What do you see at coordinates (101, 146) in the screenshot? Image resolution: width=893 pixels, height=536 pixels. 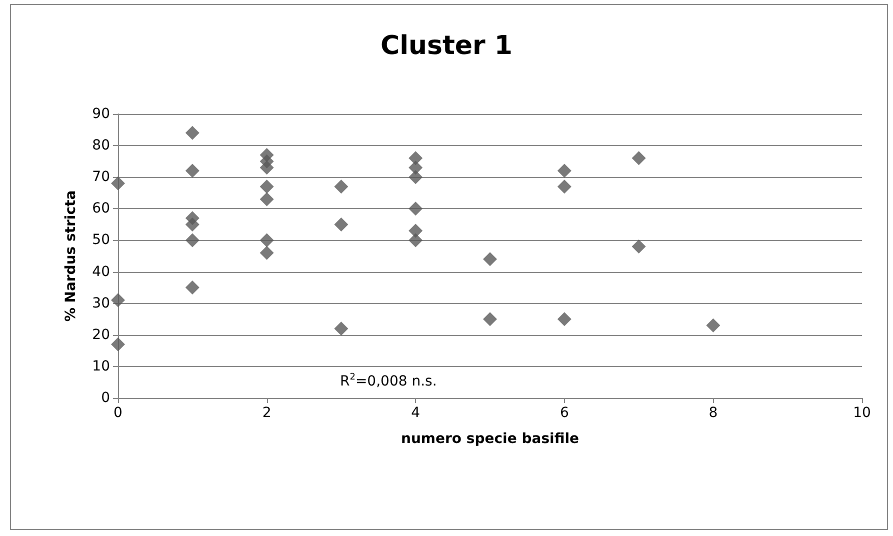 I see `y-tick-label: 80` at bounding box center [101, 146].